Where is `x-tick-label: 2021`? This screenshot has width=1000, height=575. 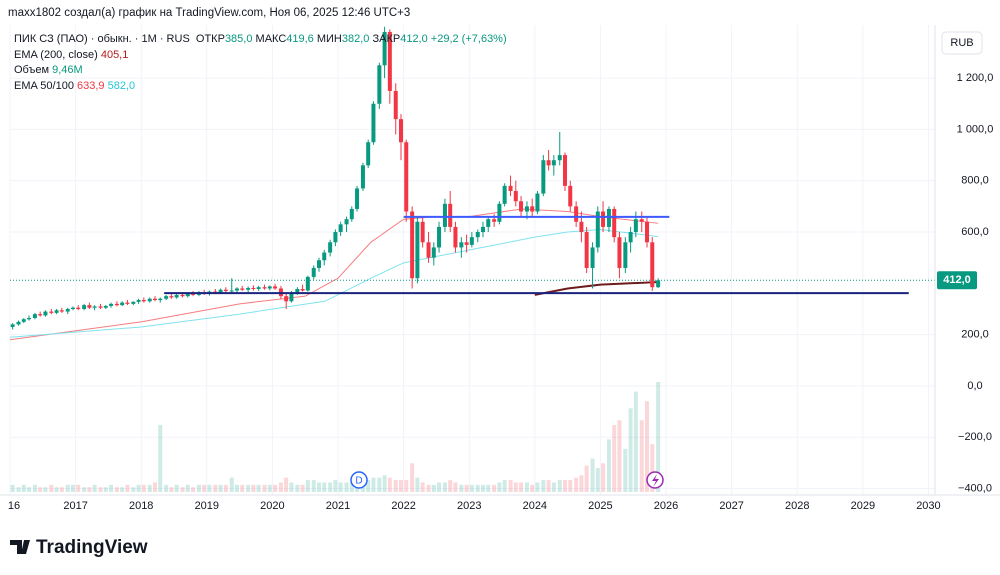 x-tick-label: 2021 is located at coordinates (338, 506).